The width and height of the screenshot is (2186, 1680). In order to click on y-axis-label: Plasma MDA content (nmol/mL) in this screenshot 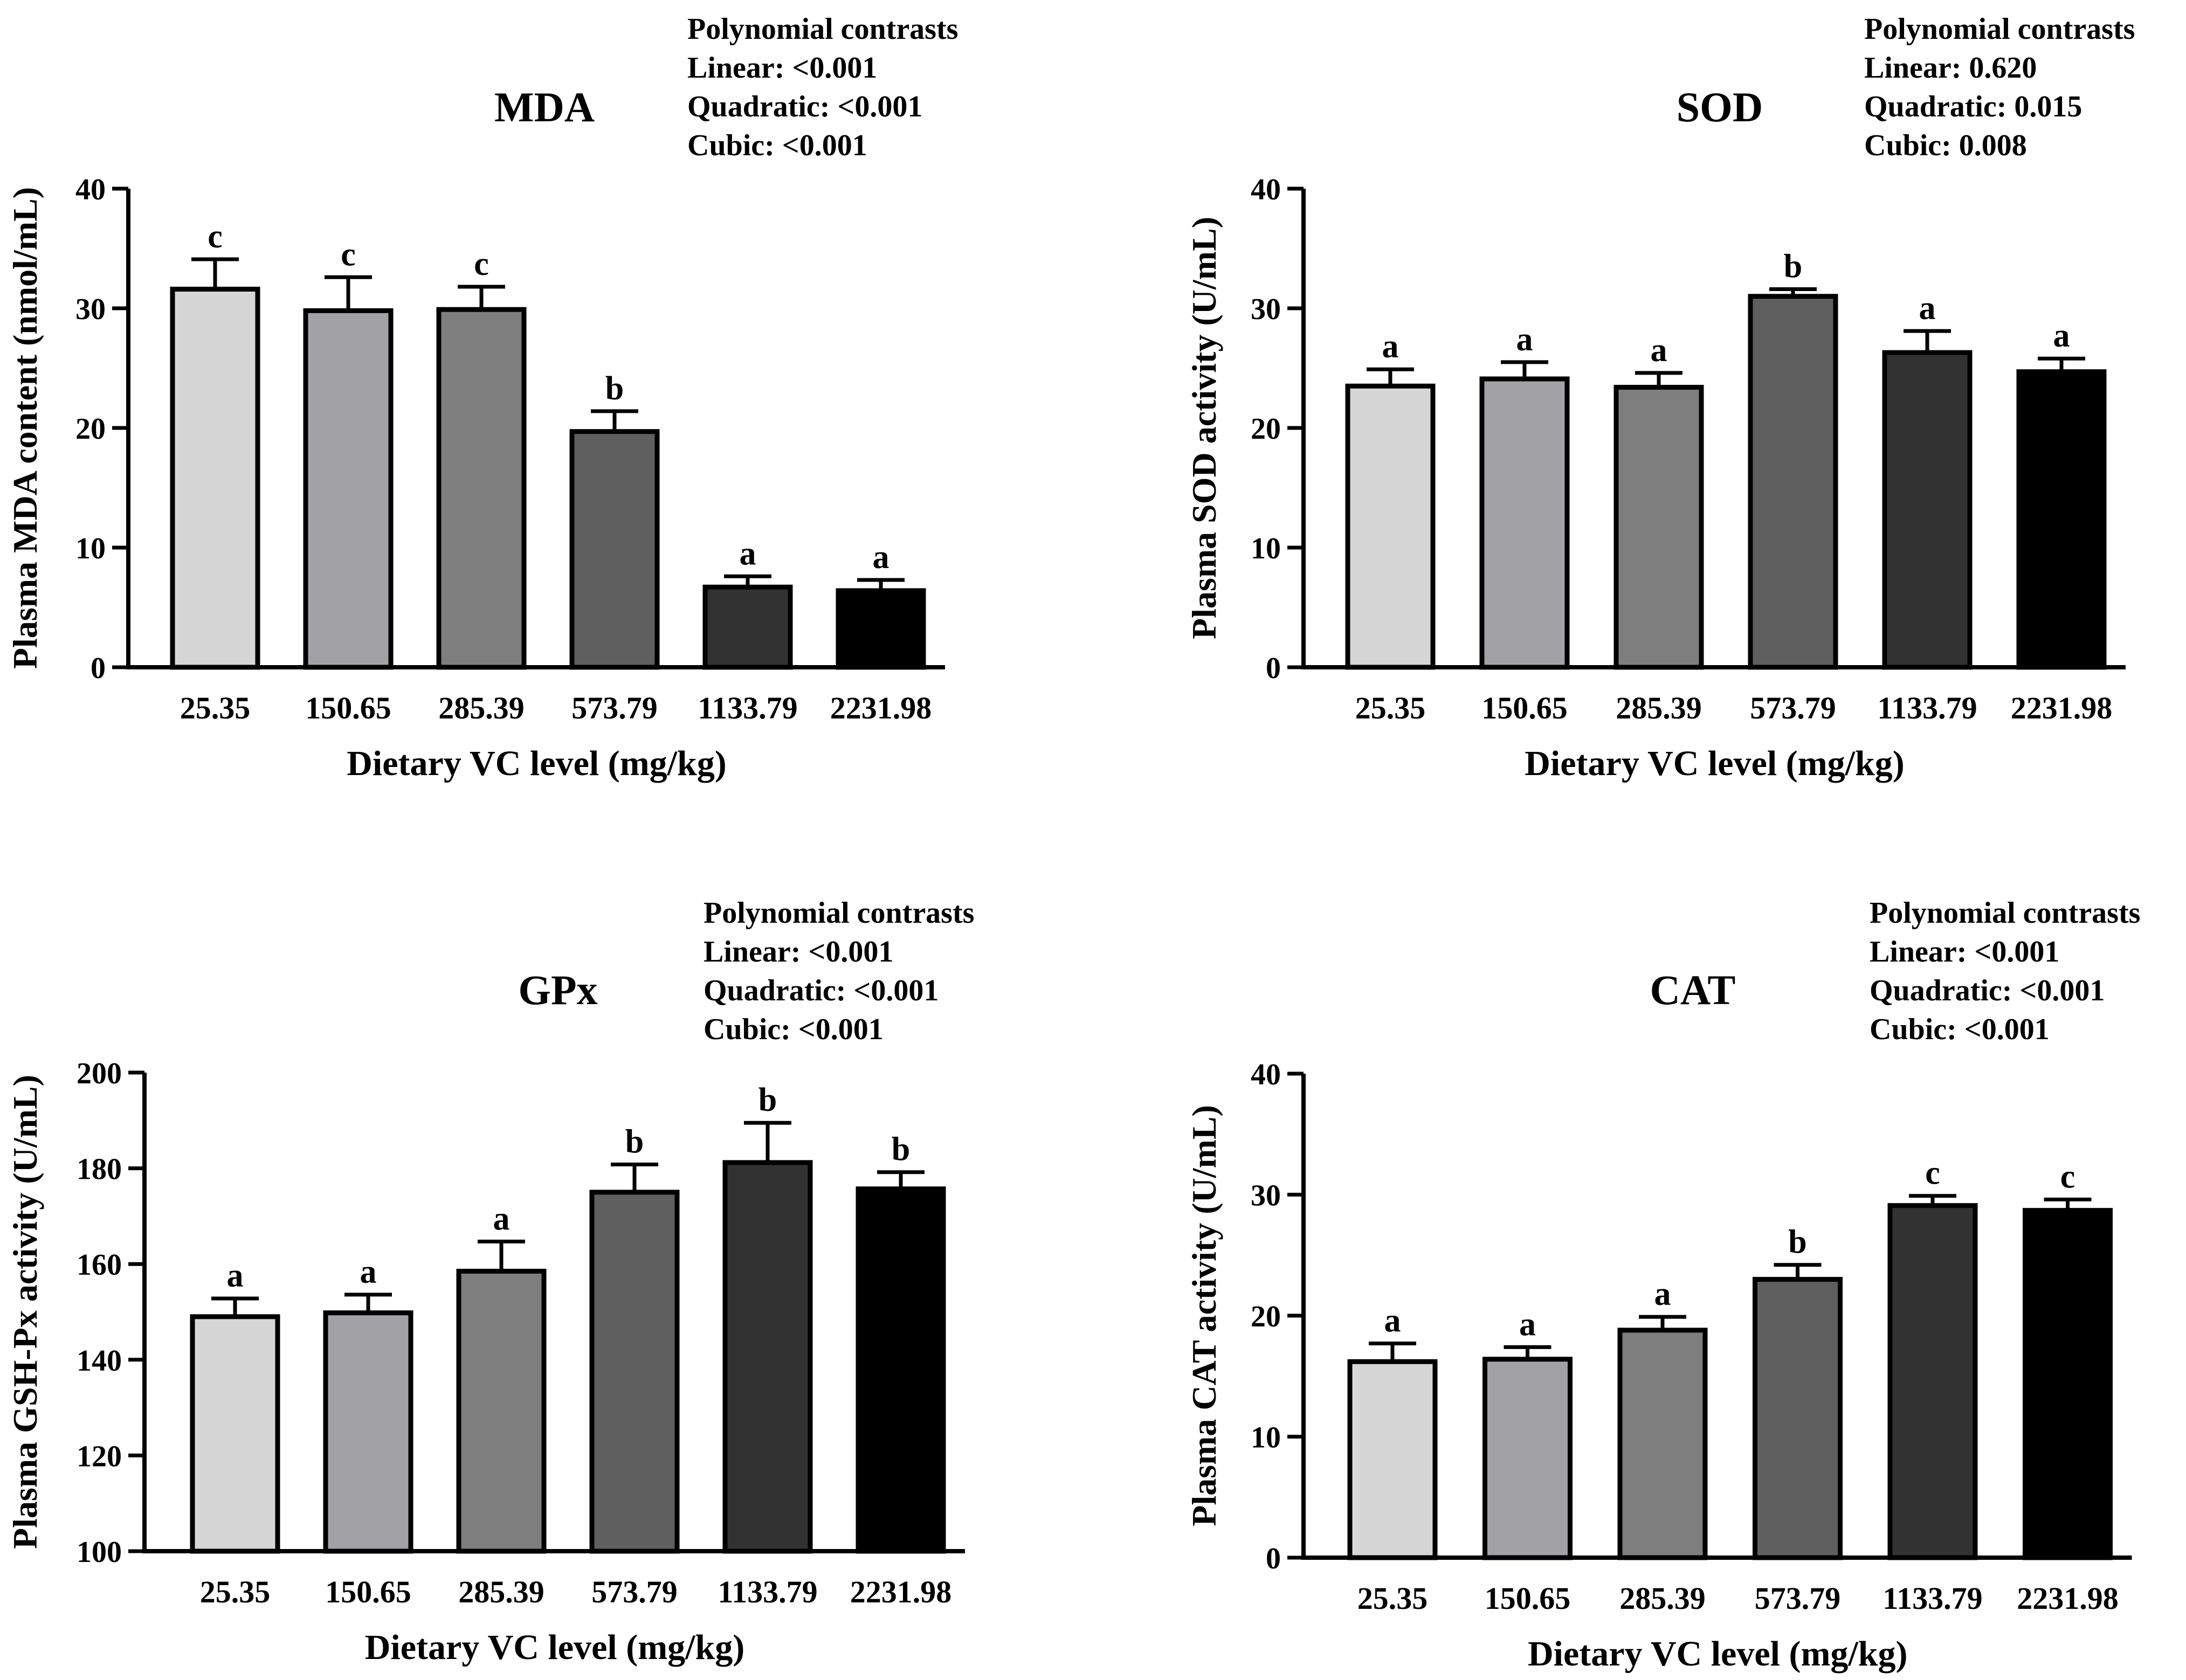, I will do `click(25, 428)`.